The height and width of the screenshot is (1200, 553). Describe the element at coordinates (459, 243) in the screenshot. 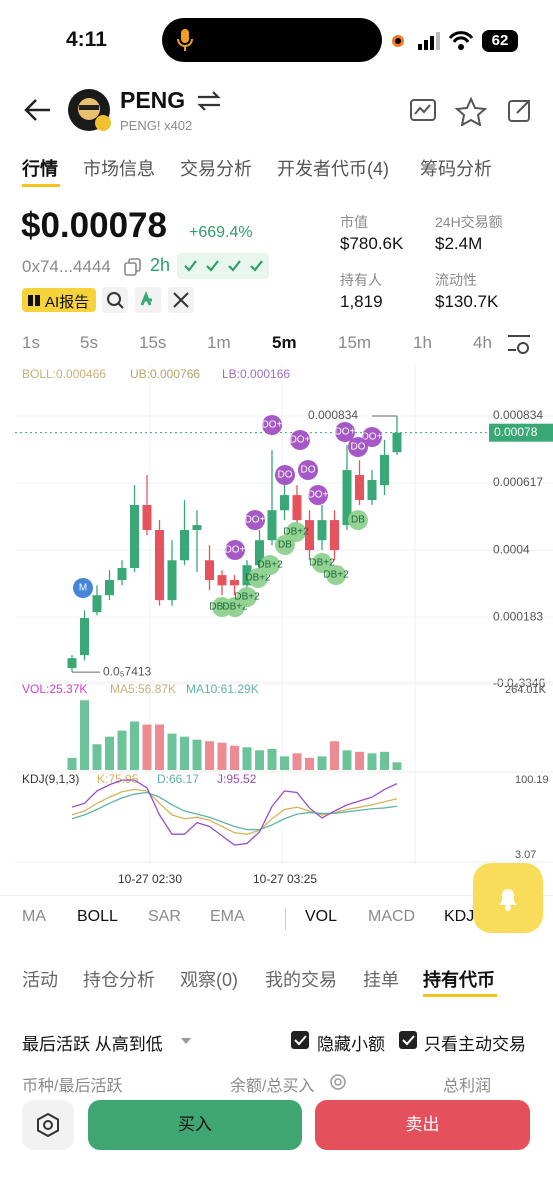

I see `stat-value: $2.4M` at that location.